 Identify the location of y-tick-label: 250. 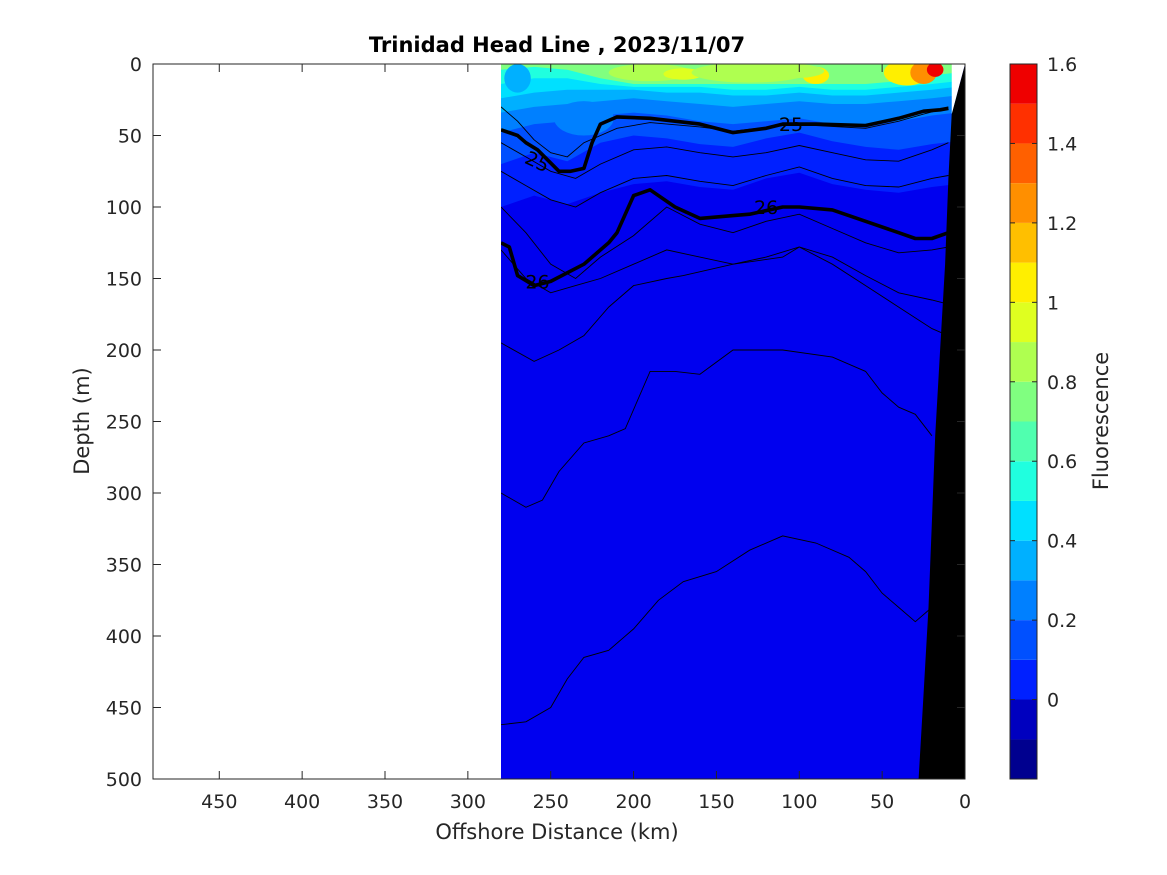
(124, 423).